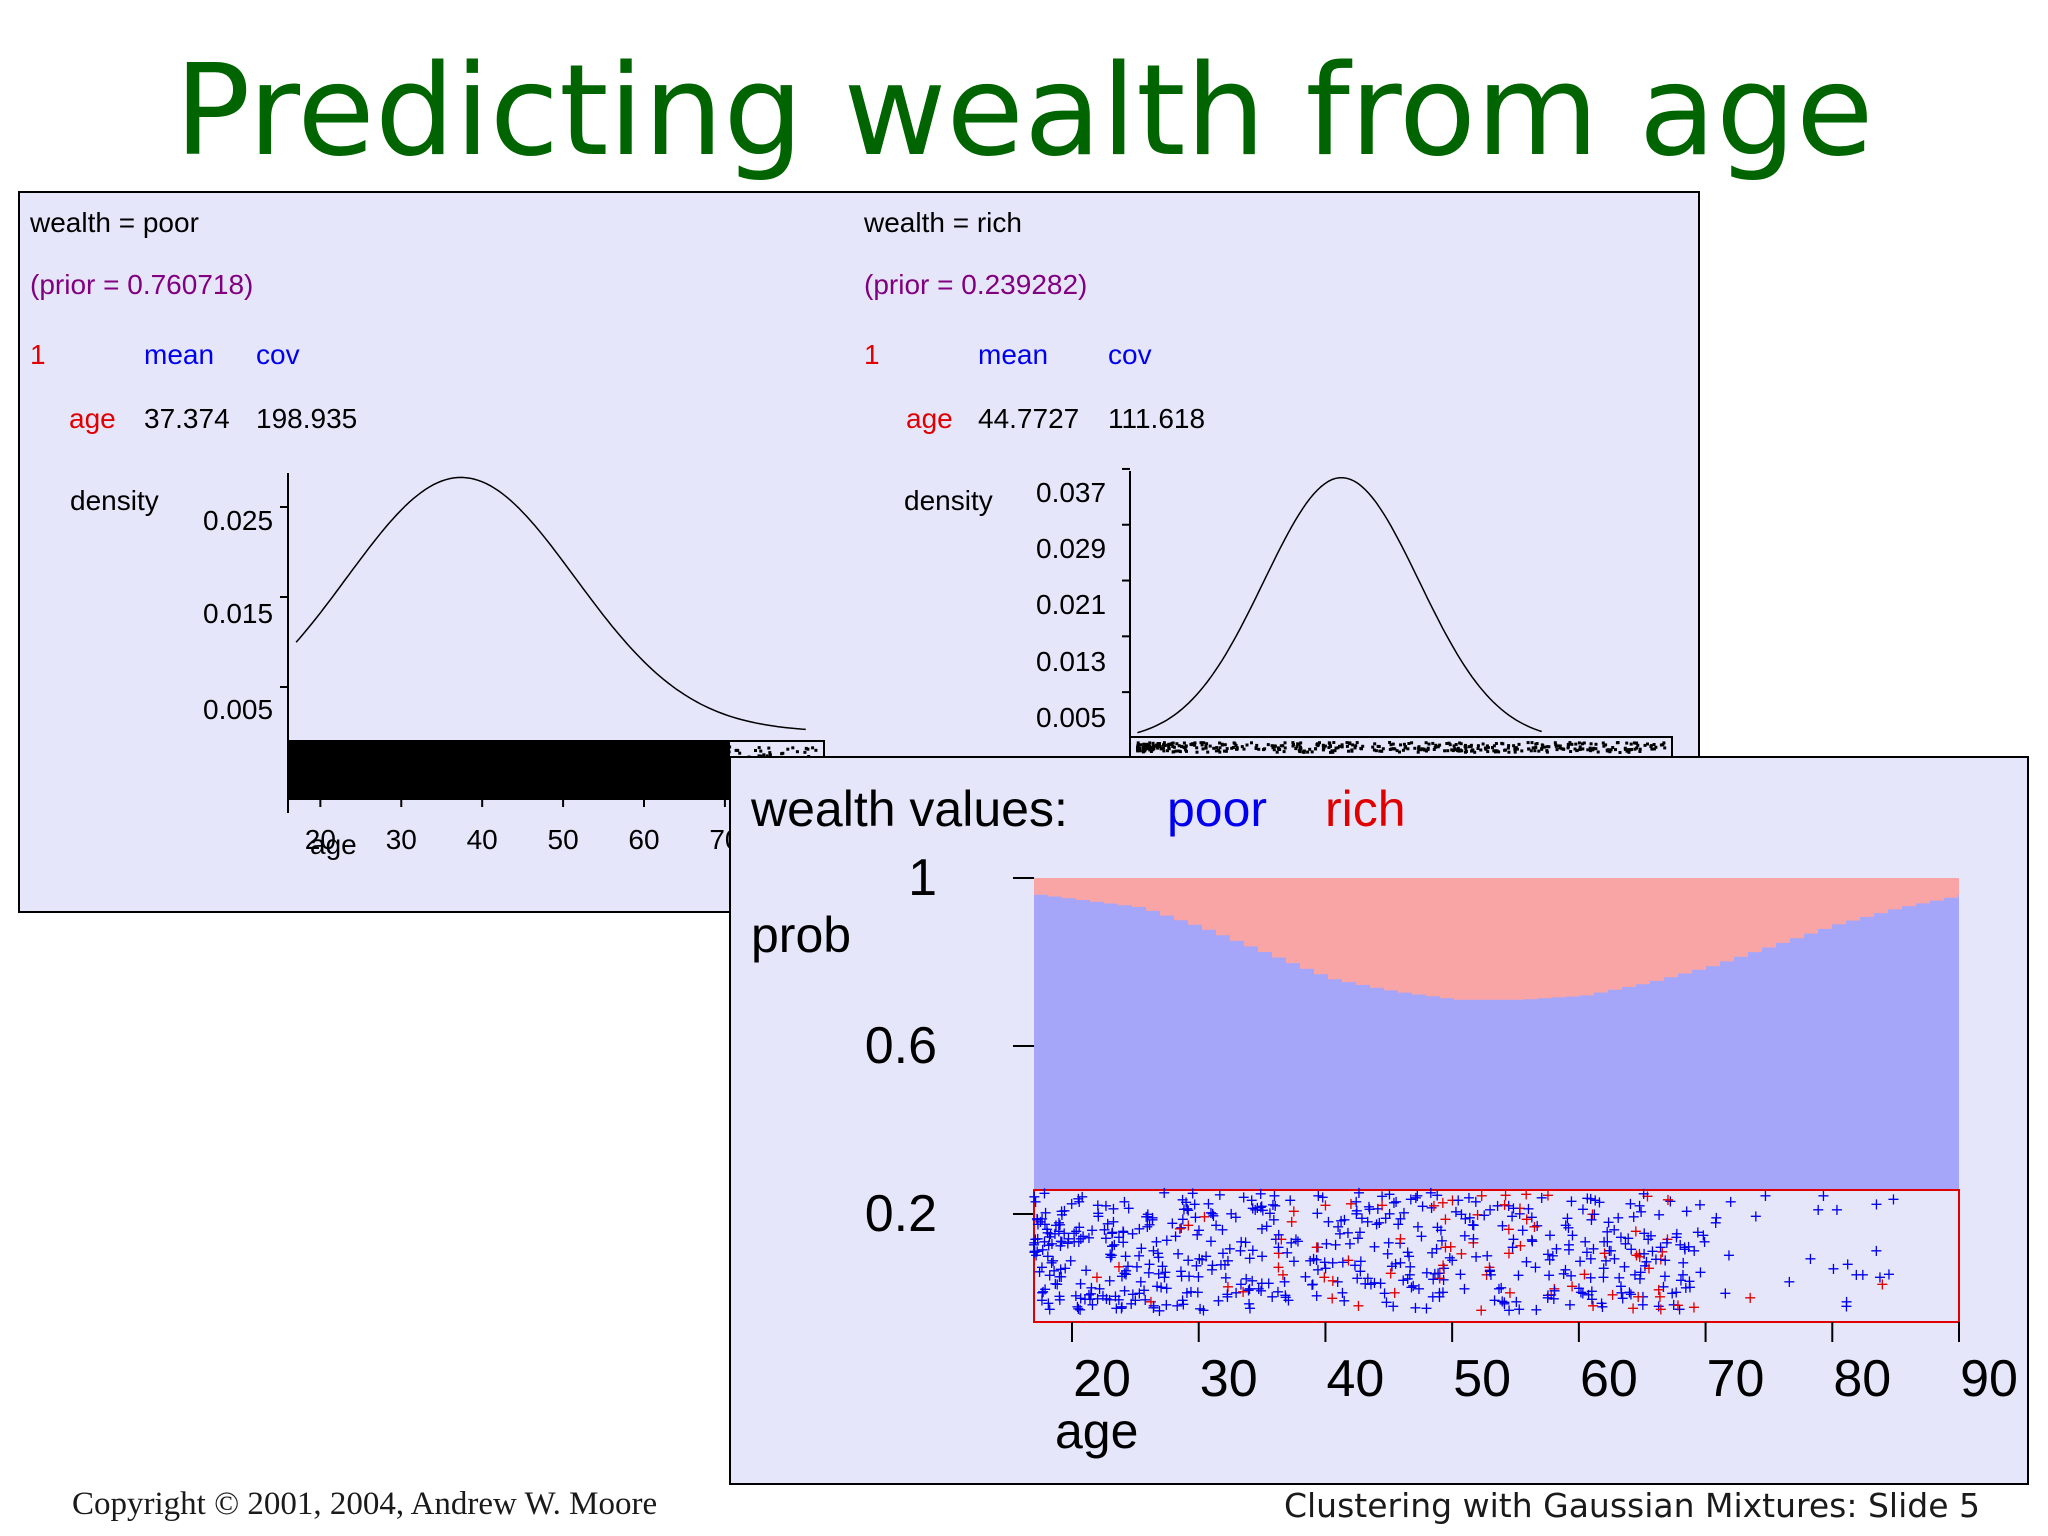  Describe the element at coordinates (1609, 1379) in the screenshot. I see `prob-x-tick-label: 60` at that location.